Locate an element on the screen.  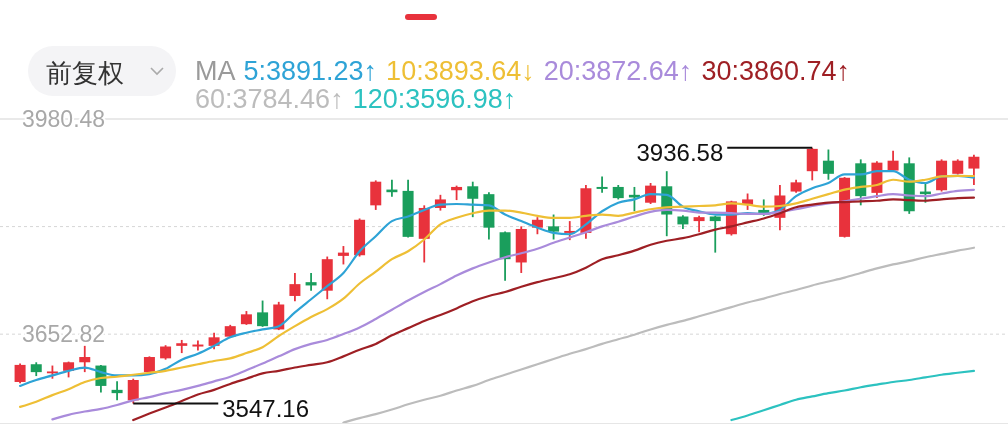
text: 20:3872.64↑ is located at coordinates (618, 71).